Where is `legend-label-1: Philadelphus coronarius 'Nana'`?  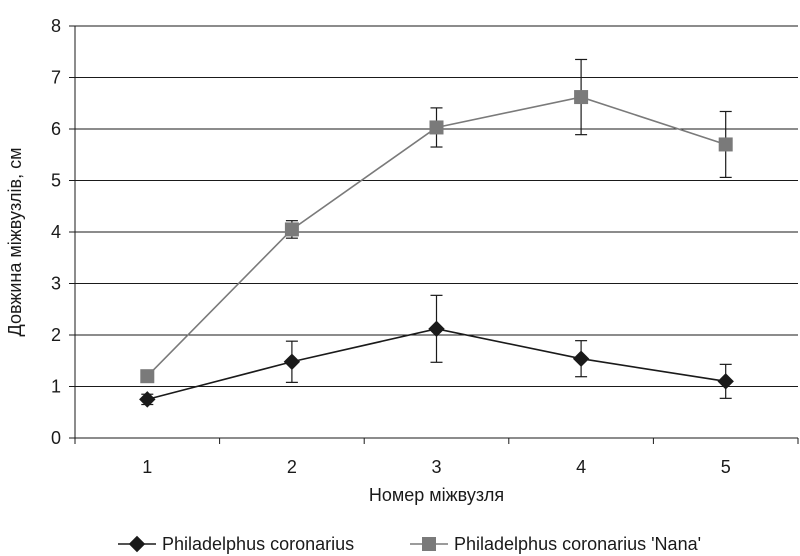 legend-label-1: Philadelphus coronarius 'Nana' is located at coordinates (577, 544).